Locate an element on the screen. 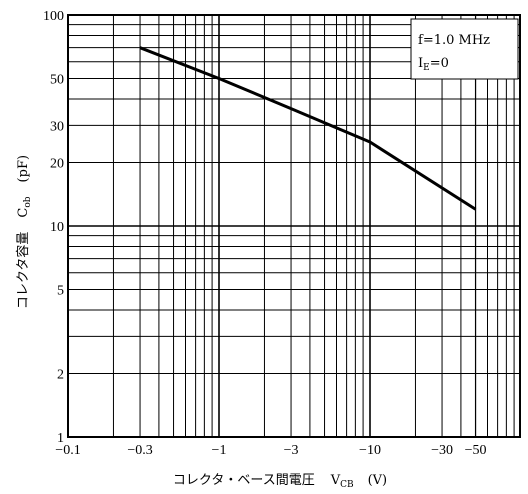 Image resolution: width=528 pixels, height=494 pixels. x-axis-unit: (V) is located at coordinates (378, 480).